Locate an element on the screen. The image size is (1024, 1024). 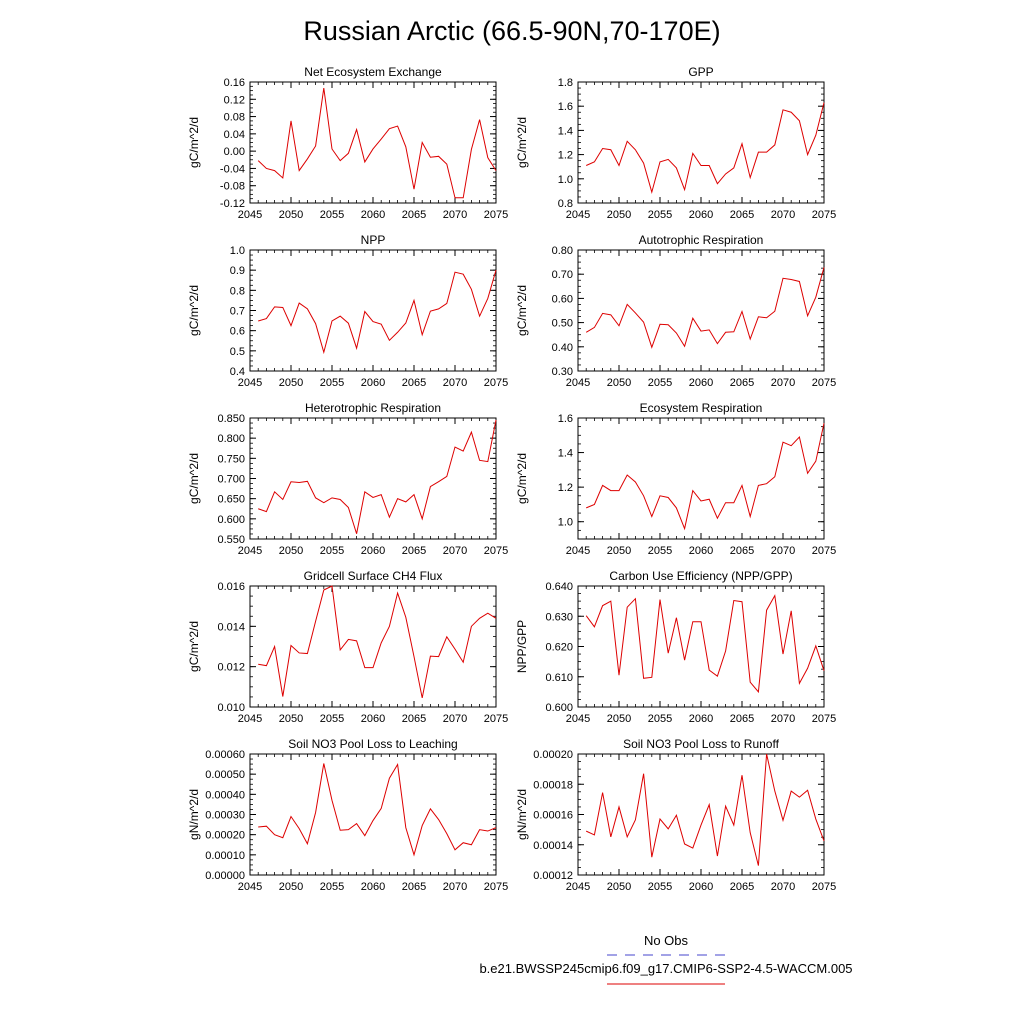
y-tick-label: 0.850 is located at coordinates (231, 419).